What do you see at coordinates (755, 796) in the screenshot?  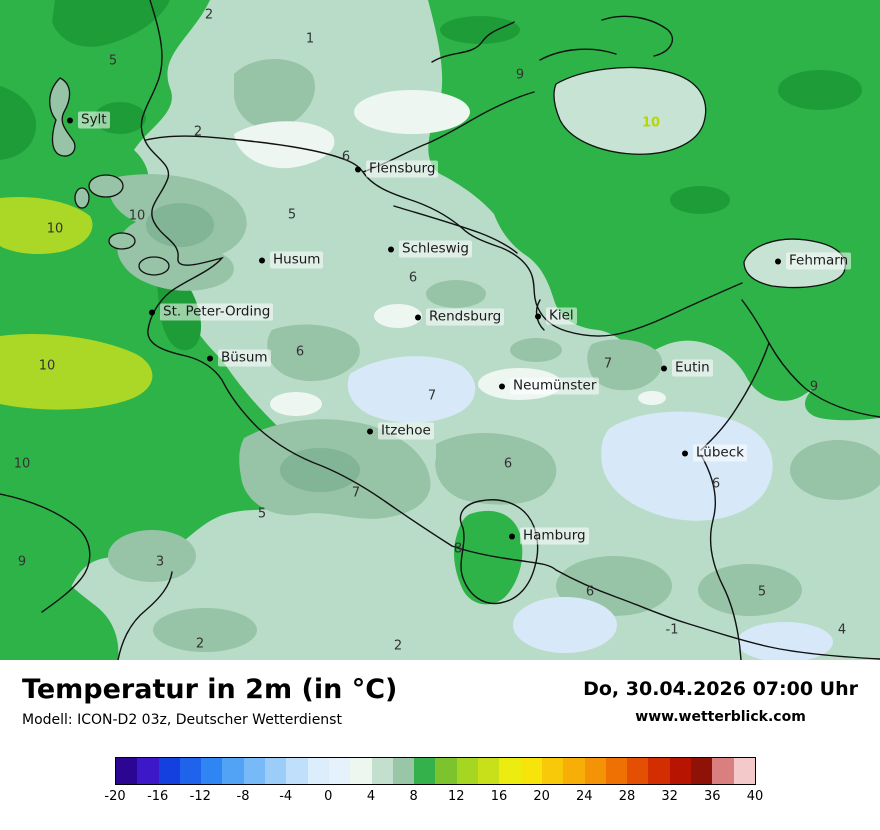 I see `tick-label: 40` at bounding box center [755, 796].